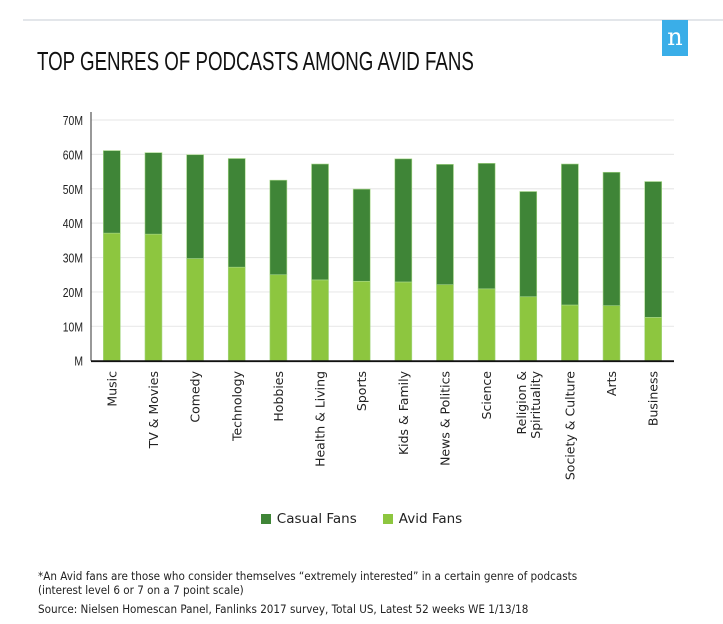 Image resolution: width=723 pixels, height=624 pixels. I want to click on x-tick-label-line: Science, so click(486, 395).